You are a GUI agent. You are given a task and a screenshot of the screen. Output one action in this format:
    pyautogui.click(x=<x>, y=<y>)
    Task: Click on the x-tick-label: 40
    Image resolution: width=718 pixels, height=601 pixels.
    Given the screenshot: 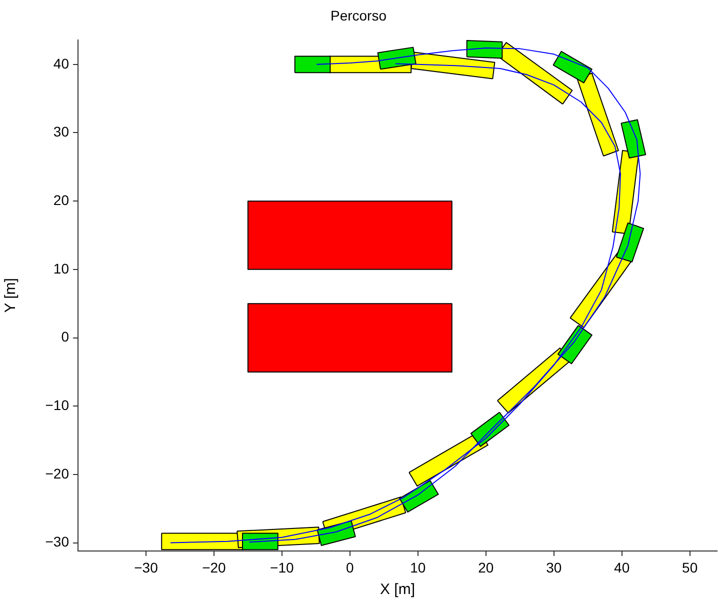 What is the action you would take?
    pyautogui.click(x=622, y=567)
    